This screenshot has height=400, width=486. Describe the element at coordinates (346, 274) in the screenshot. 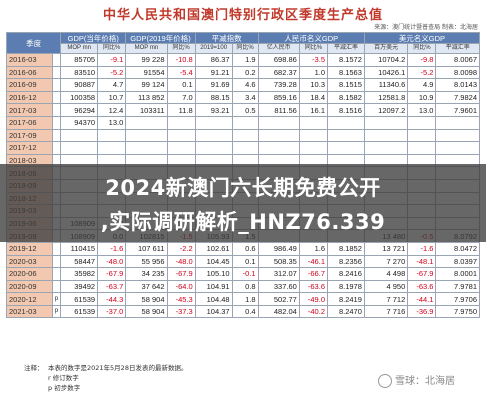

I see `value-cell: 8.2416` at that location.